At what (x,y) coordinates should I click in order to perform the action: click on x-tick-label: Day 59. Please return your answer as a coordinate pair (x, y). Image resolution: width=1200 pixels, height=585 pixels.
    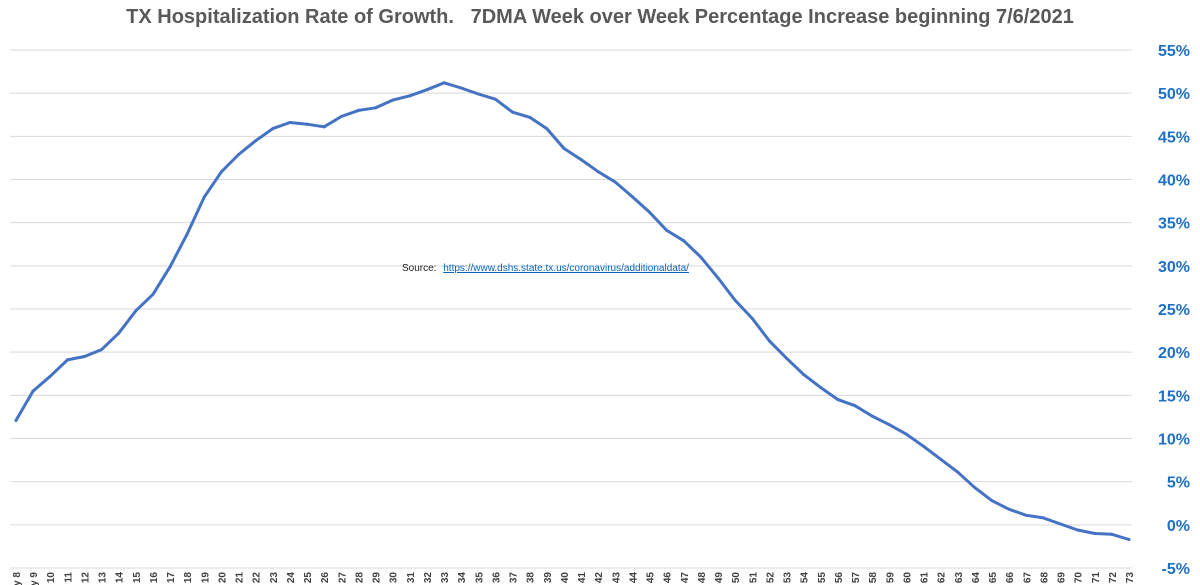
    Looking at the image, I should click on (890, 578).